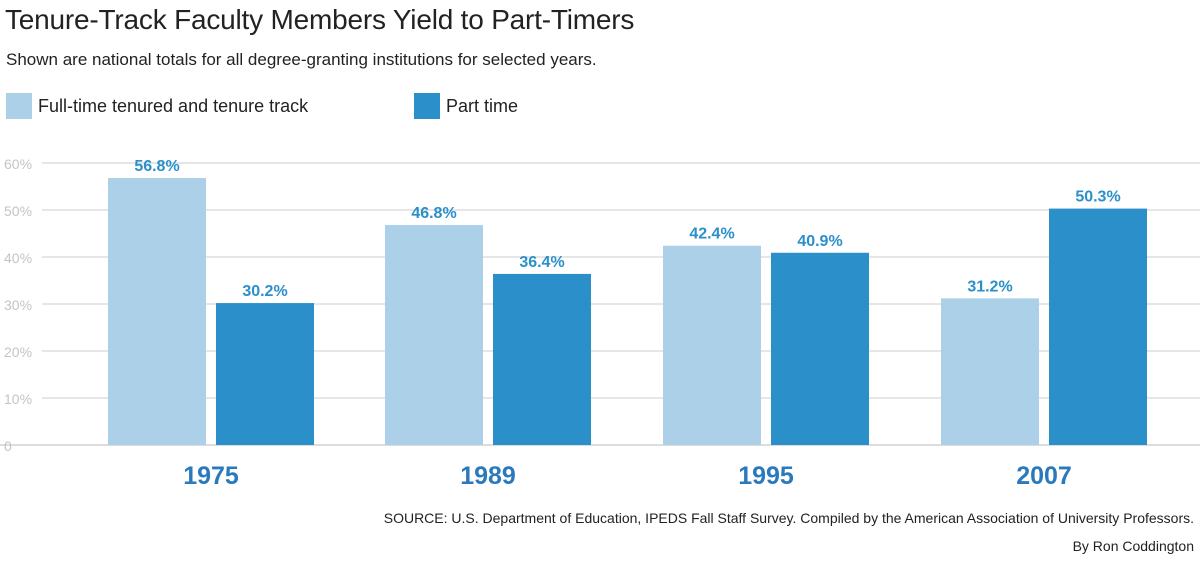 This screenshot has width=1200, height=565. I want to click on legend-swatch-part-time, so click(427, 106).